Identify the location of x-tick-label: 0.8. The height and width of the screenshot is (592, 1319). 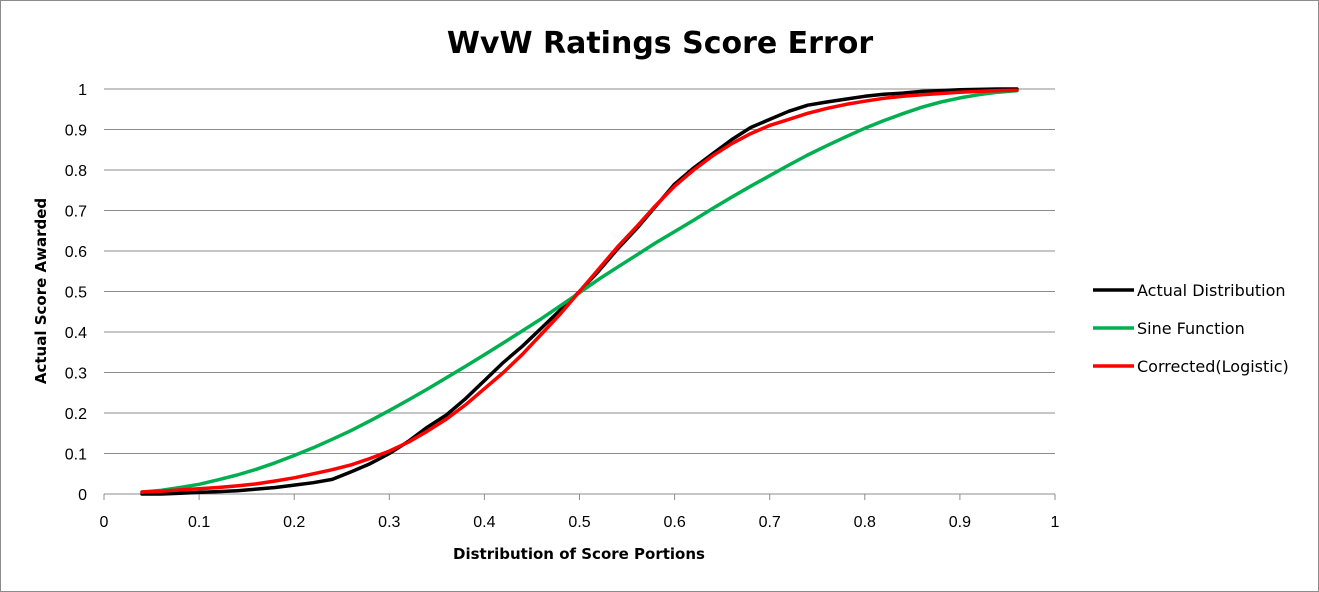
(865, 522).